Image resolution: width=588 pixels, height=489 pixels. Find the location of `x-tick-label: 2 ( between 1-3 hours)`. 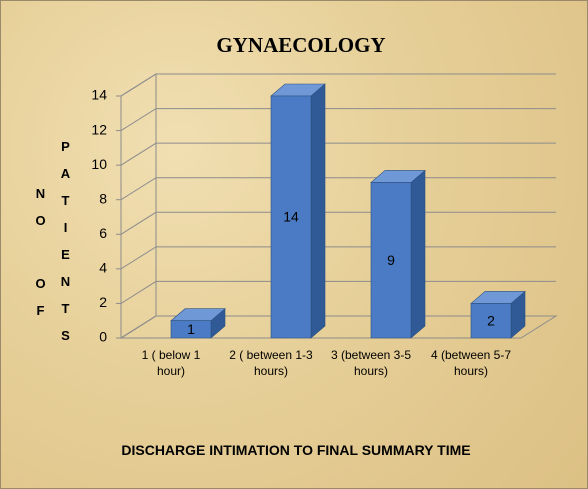

x-tick-label: 2 ( between 1-3 hours) is located at coordinates (271, 363).